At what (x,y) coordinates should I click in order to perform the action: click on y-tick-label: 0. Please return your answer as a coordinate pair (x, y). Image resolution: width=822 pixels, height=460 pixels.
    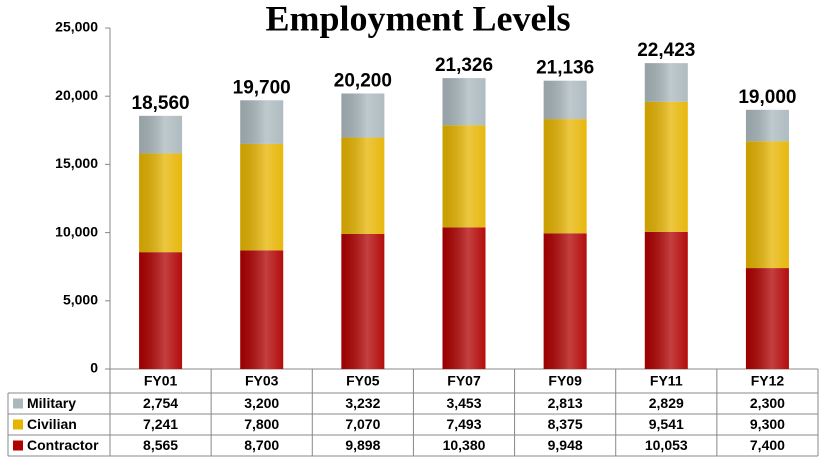
    Looking at the image, I should click on (94, 368).